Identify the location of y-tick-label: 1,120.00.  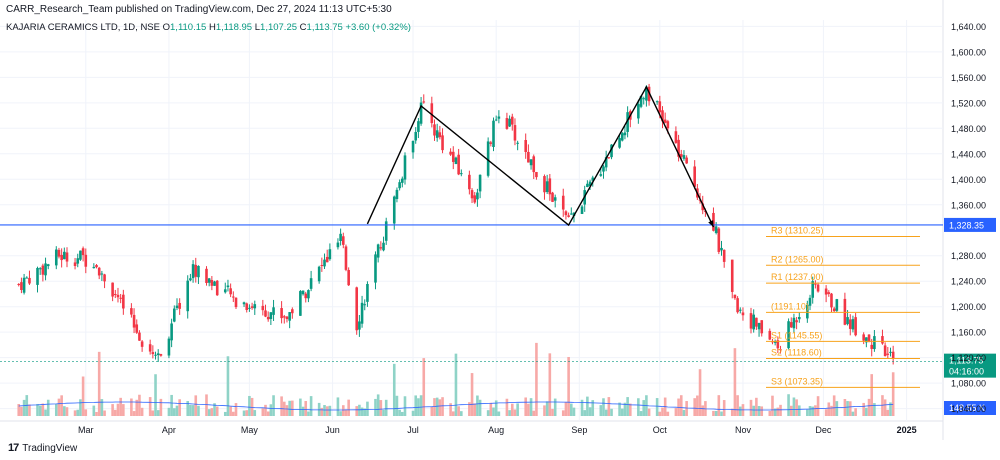
(968, 358).